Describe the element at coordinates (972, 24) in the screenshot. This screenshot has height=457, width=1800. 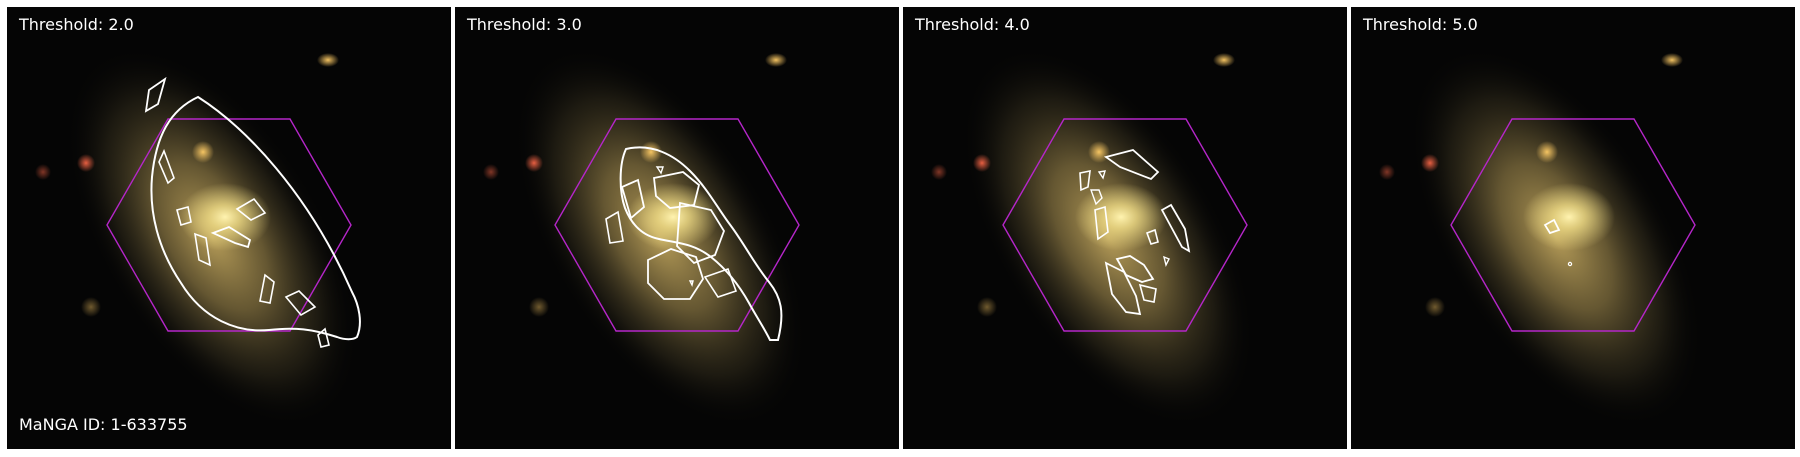
I see `threshold-label: Threshold: 4.0` at that location.